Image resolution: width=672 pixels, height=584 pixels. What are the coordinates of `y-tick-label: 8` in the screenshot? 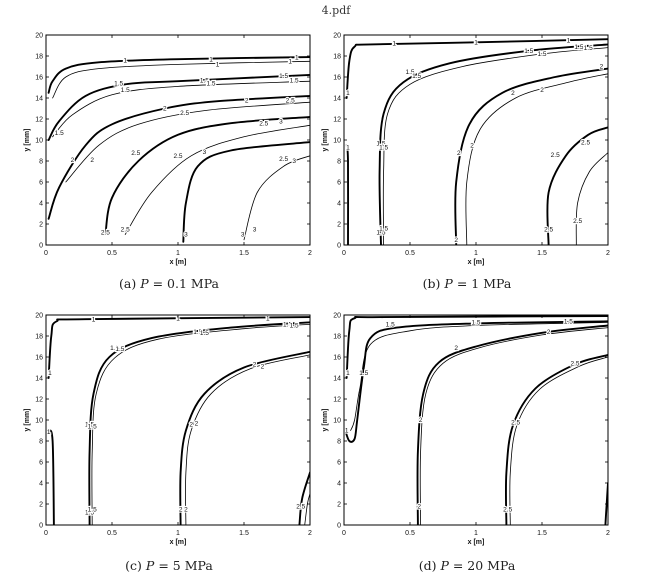 It's located at (41, 162).